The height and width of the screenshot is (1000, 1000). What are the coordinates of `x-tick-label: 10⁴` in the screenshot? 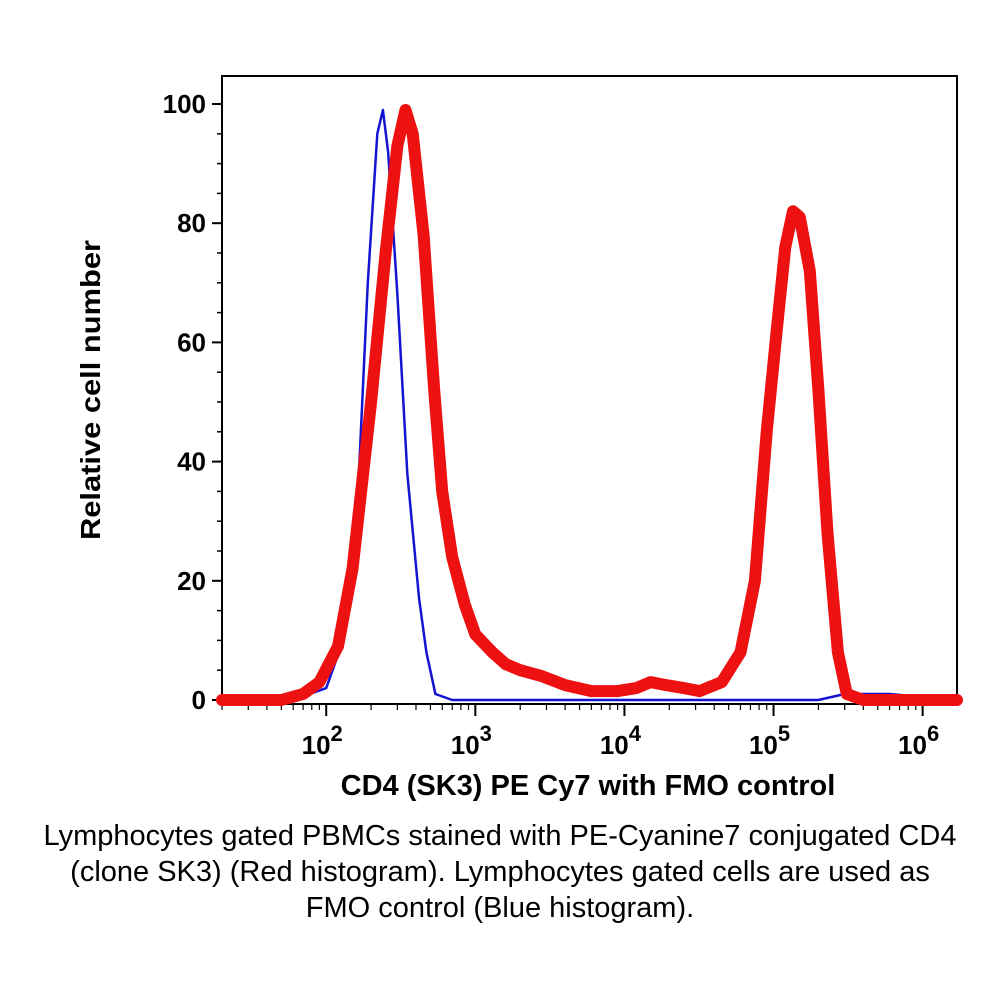 It's located at (621, 740).